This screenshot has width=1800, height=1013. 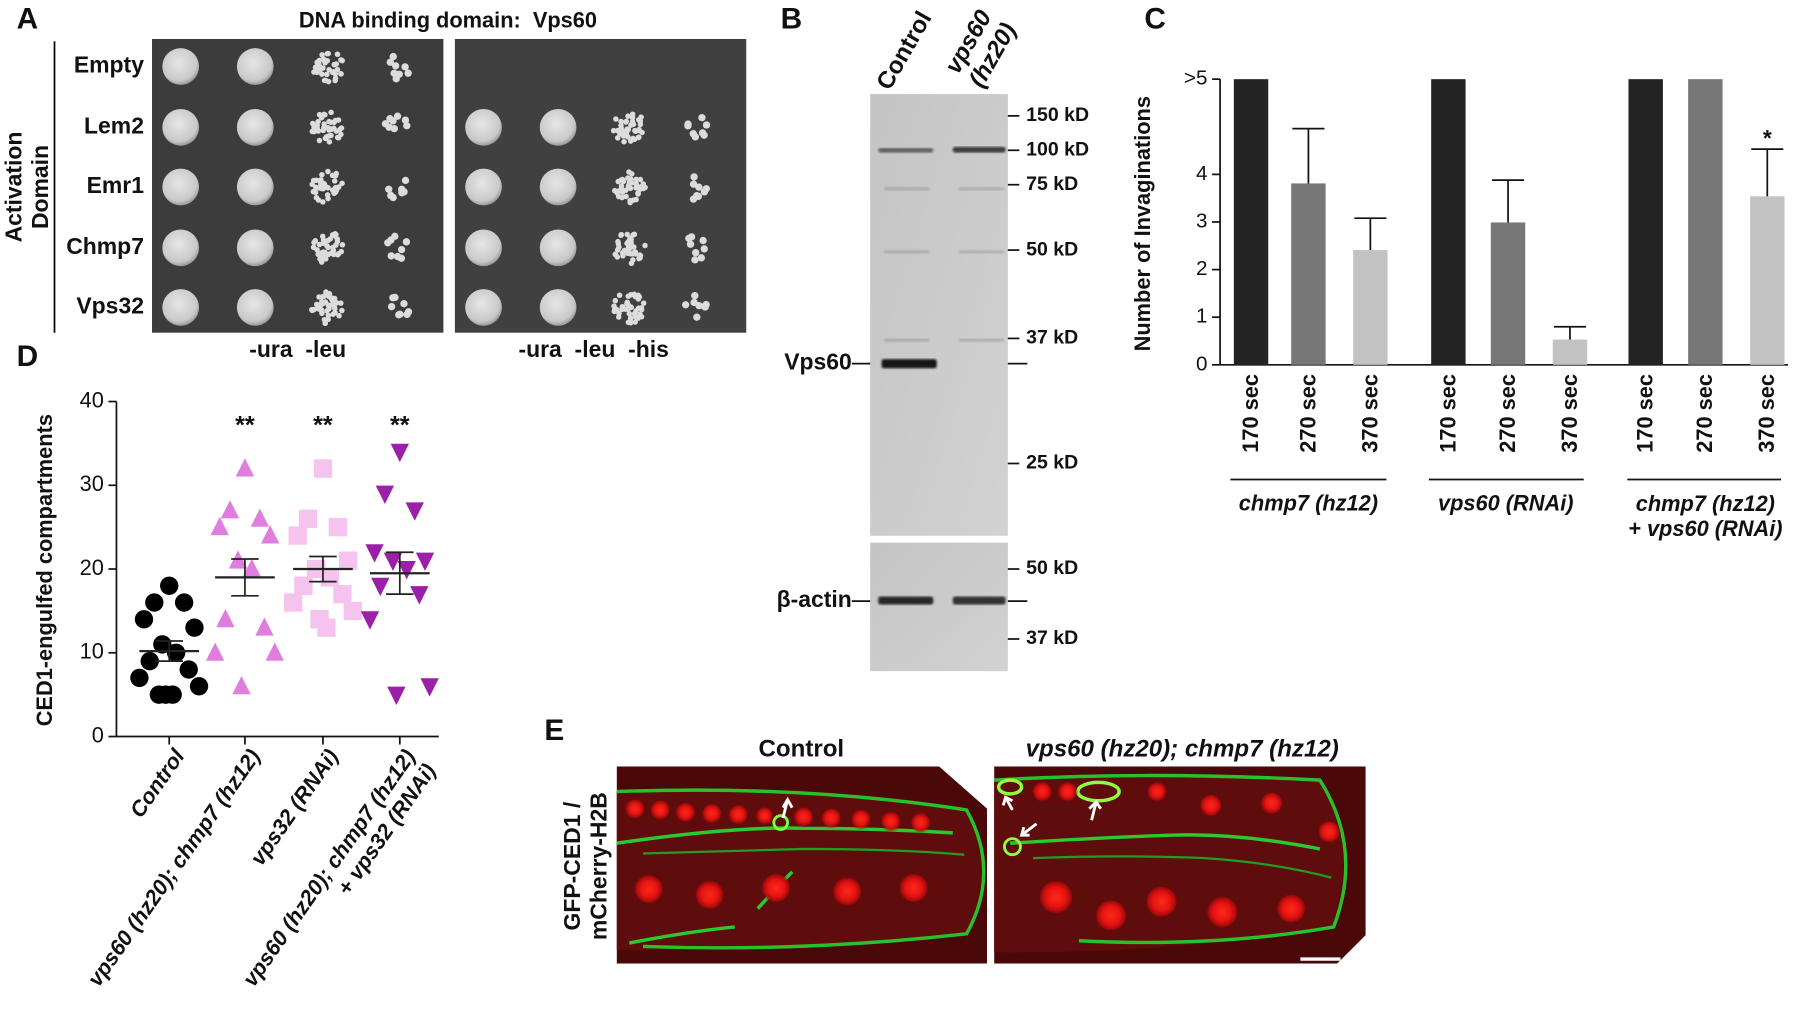 I want to click on sem-bar, so click(x=400, y=573).